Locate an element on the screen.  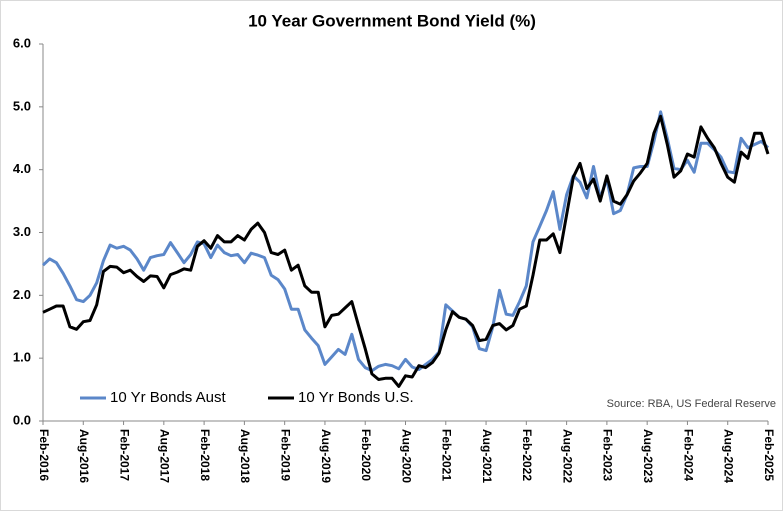
x-tick-label: Feb-2019 is located at coordinates (285, 455).